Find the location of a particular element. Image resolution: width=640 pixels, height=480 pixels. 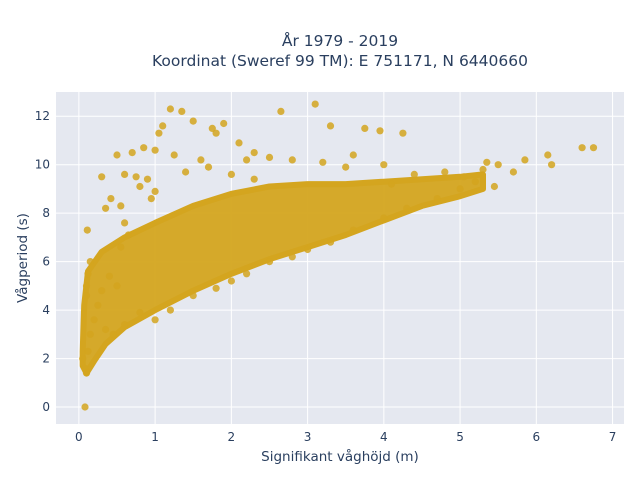

y-tick-label: 8 is located at coordinates (46, 213).